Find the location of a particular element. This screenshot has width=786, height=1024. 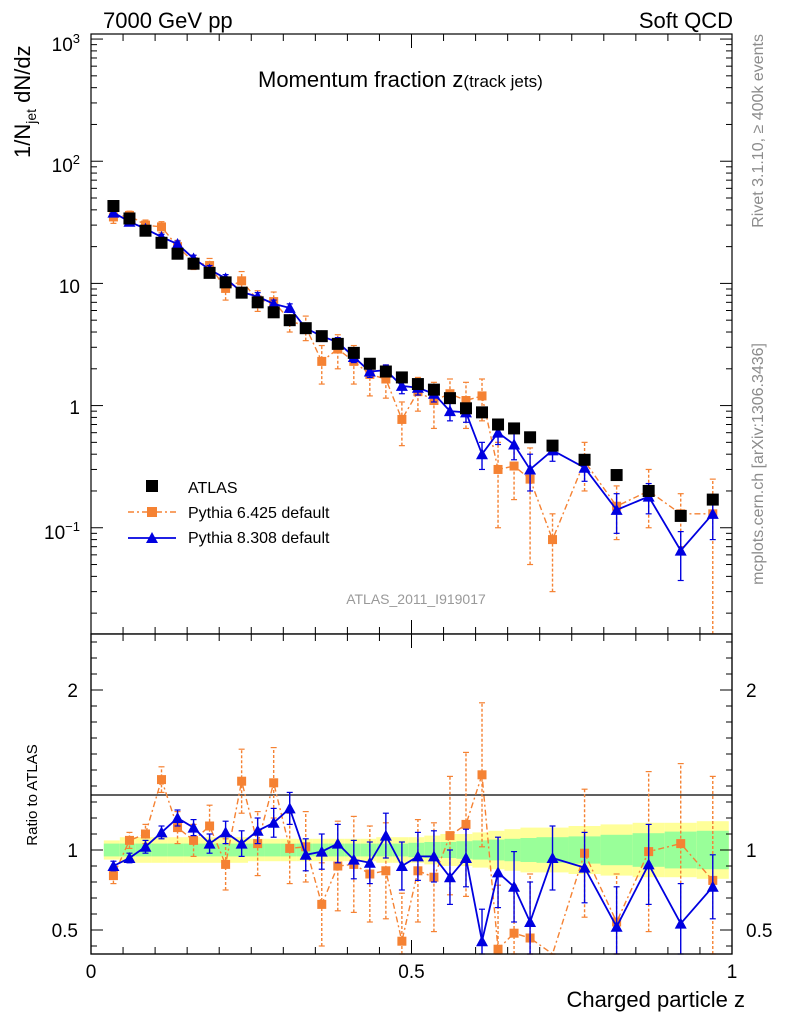

beam-label: 7000 GeV pp is located at coordinates (168, 20).